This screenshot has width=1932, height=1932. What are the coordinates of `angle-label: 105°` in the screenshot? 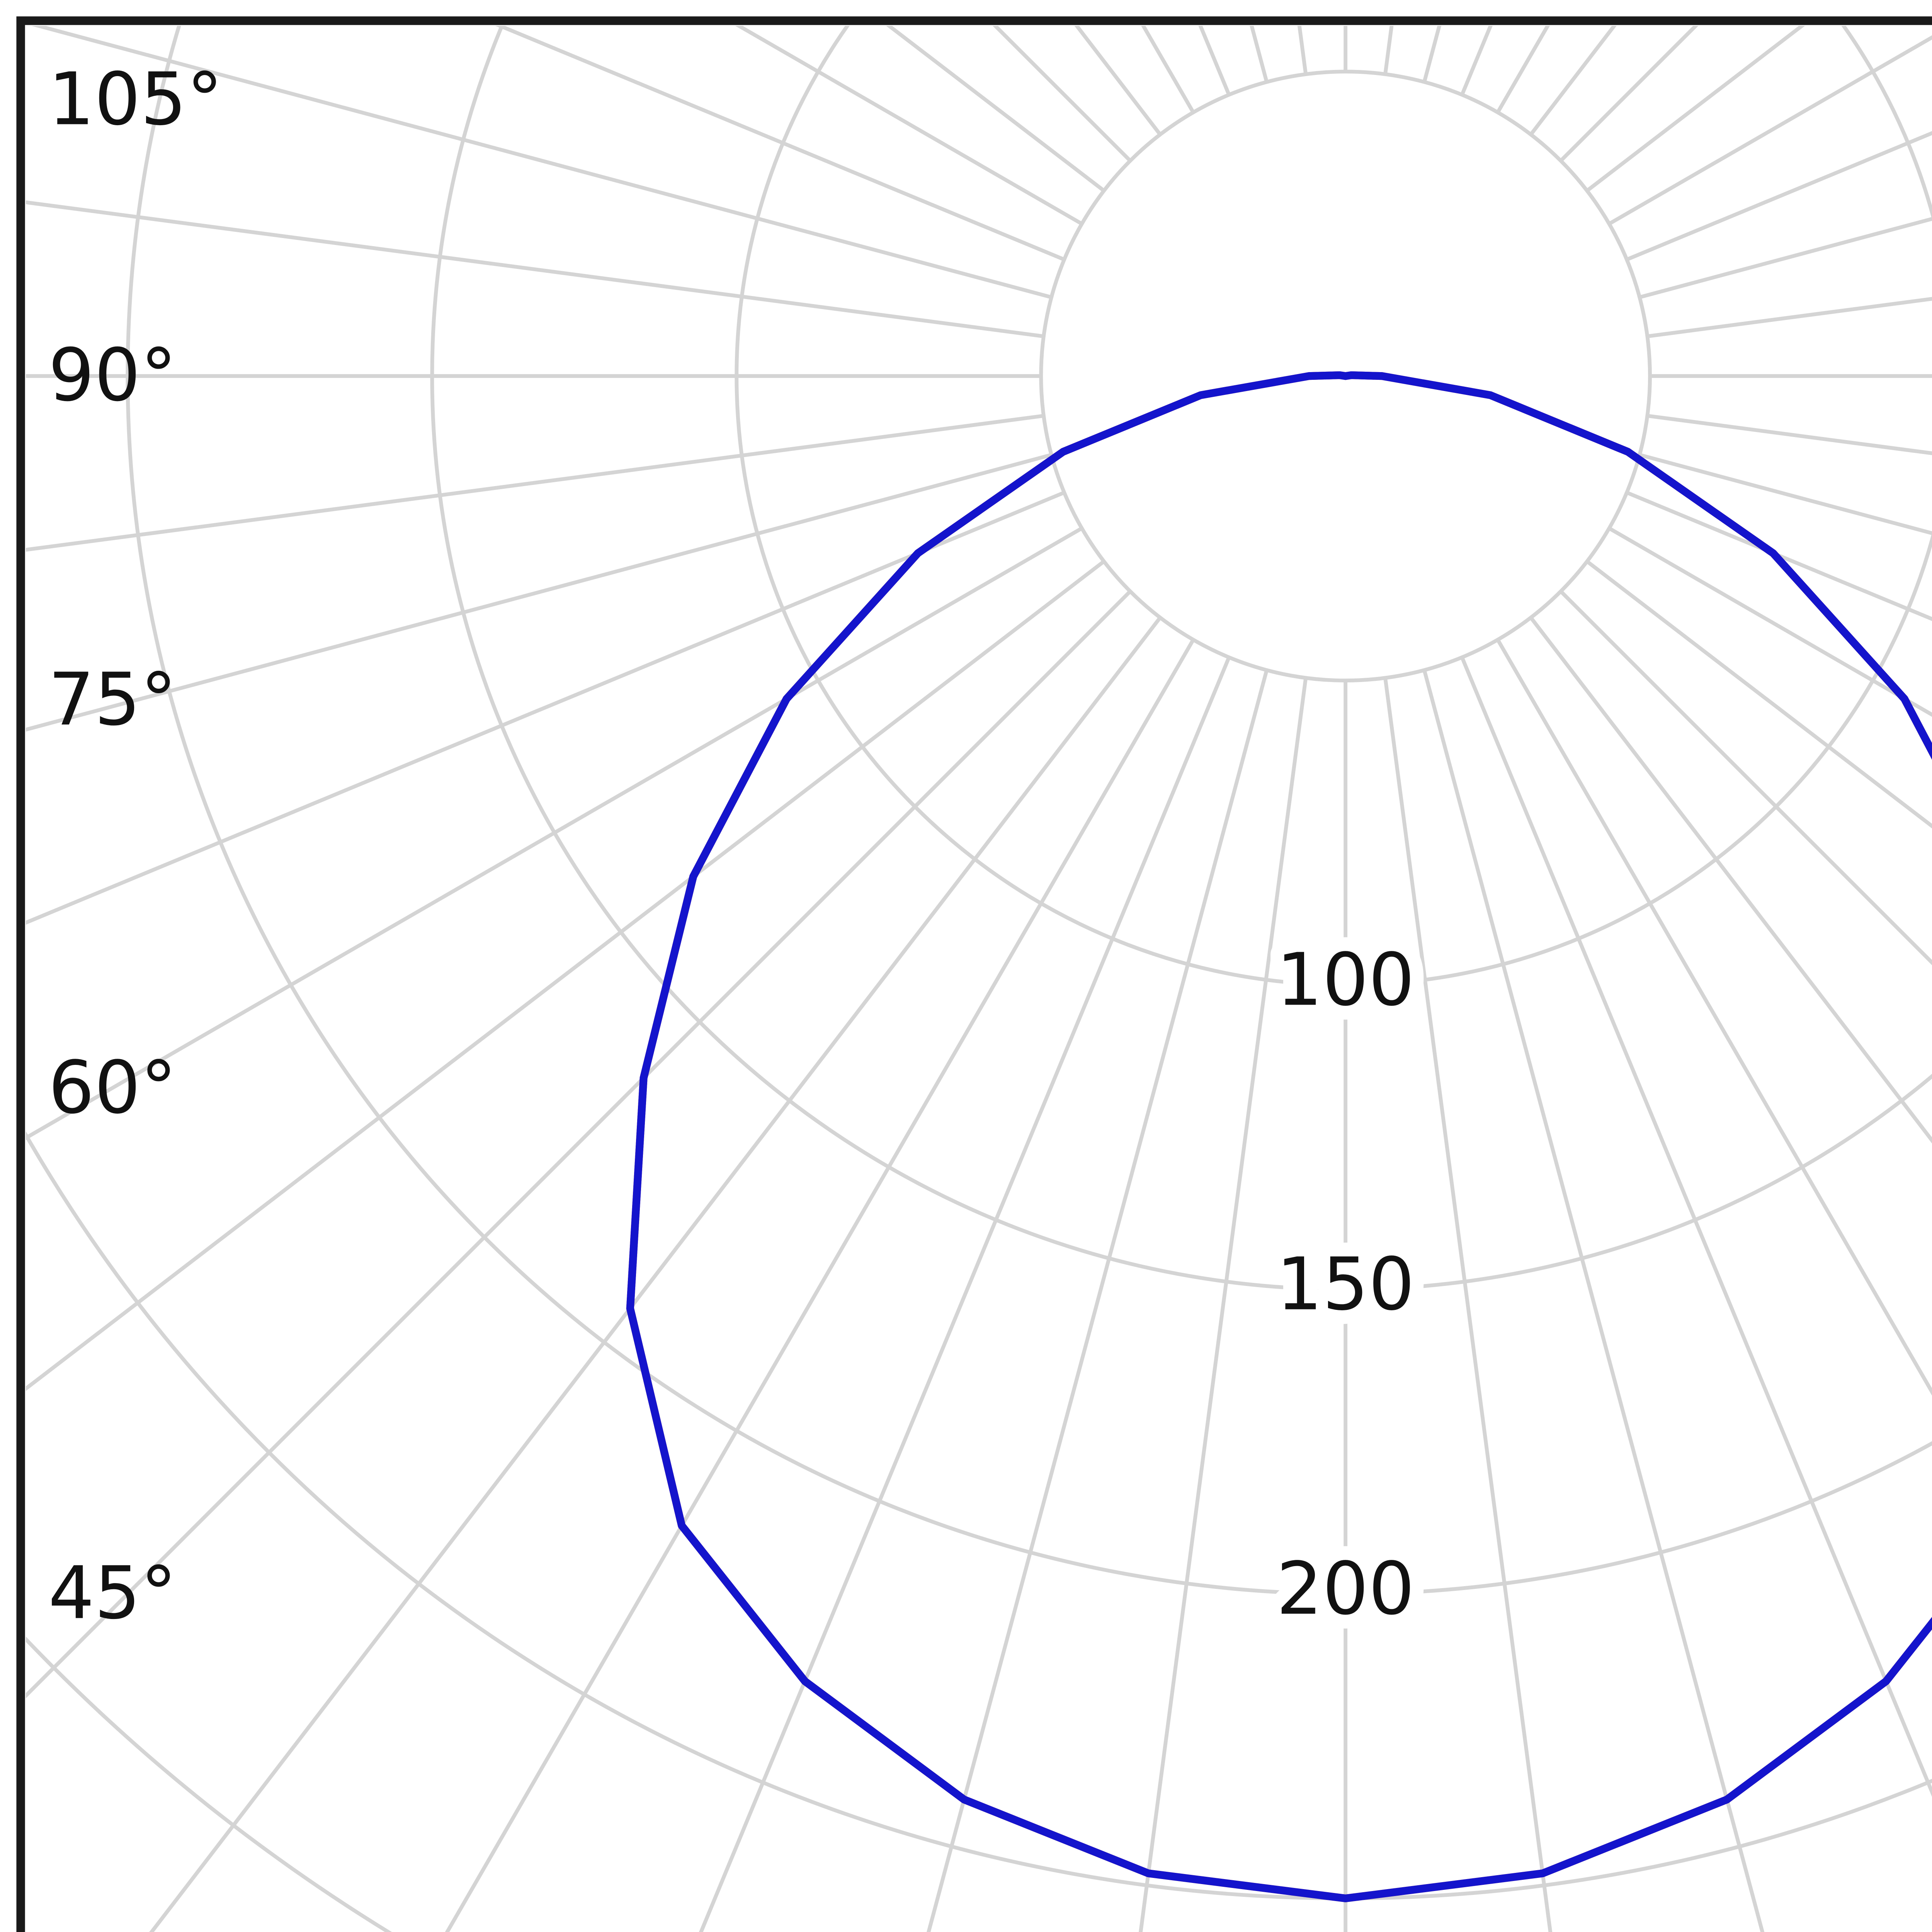 It's located at (136, 99).